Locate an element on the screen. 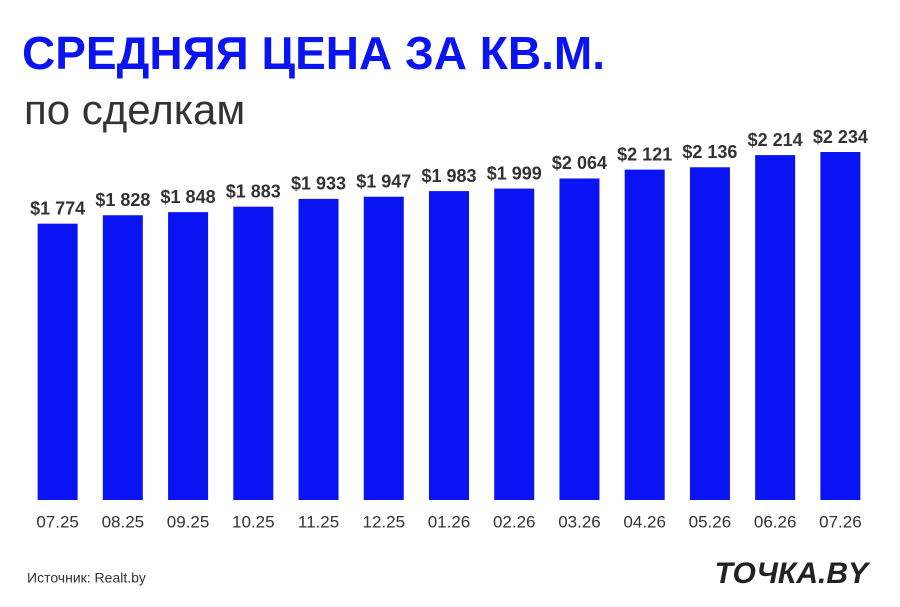  value-label: $1 999 is located at coordinates (514, 173).